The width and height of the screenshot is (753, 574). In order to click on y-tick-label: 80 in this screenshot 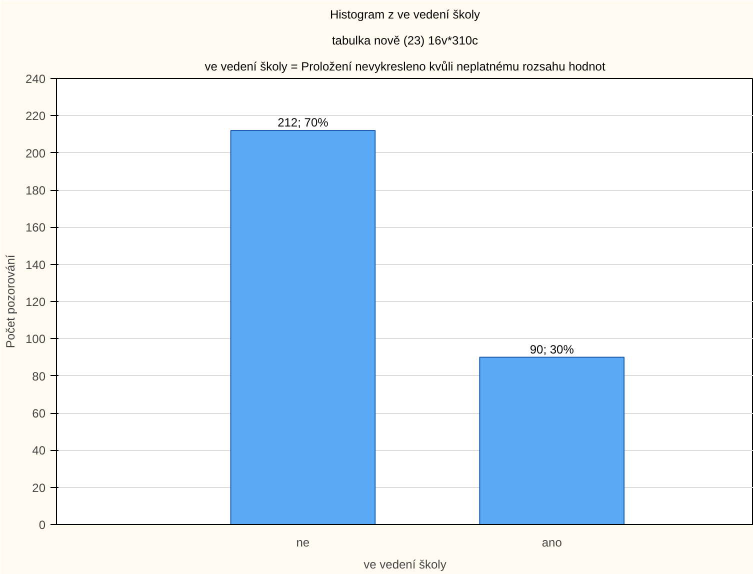, I will do `click(39, 376)`.